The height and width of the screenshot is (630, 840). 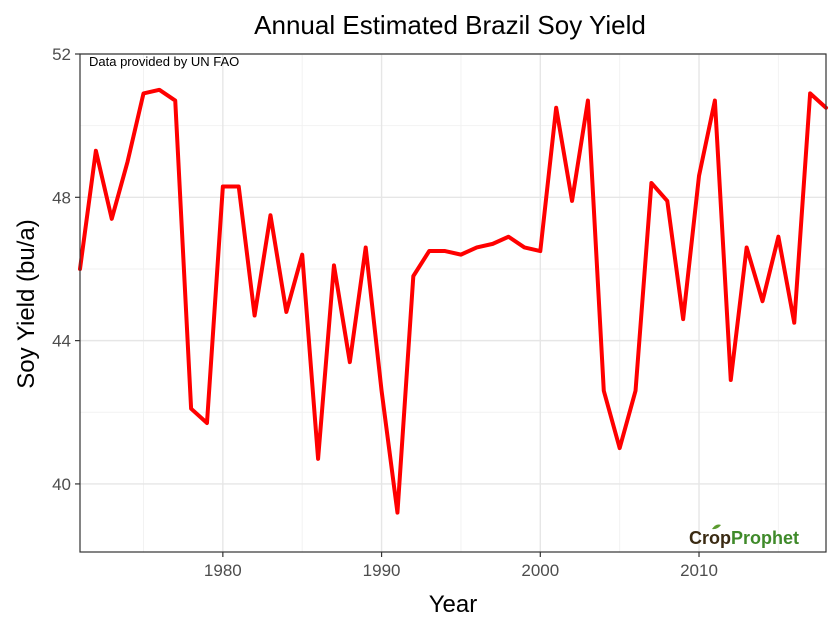 I want to click on x-axis-title: Year, so click(x=453, y=604).